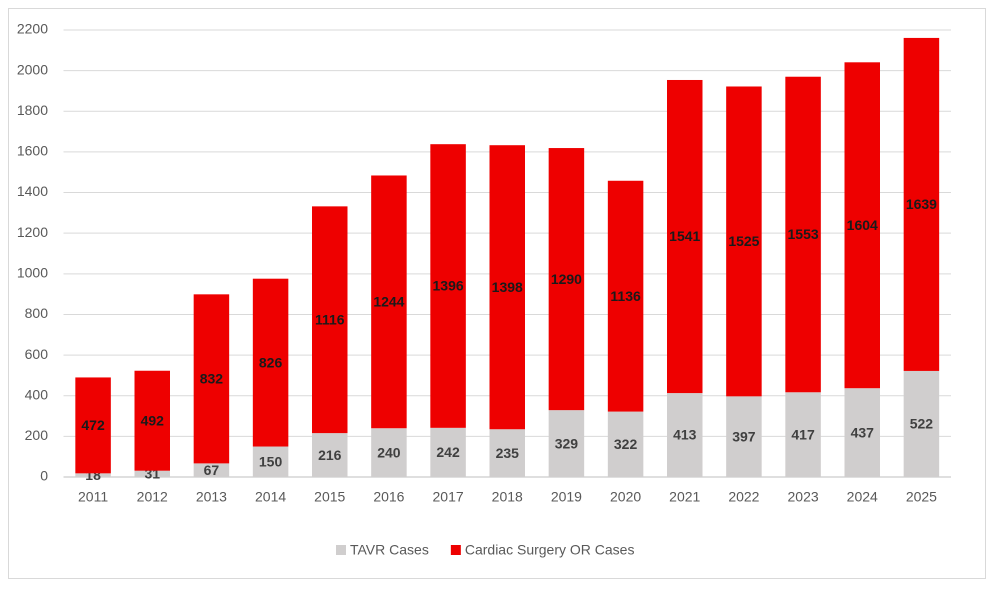 The image size is (1000, 592). I want to click on data-label: 1398, so click(507, 287).